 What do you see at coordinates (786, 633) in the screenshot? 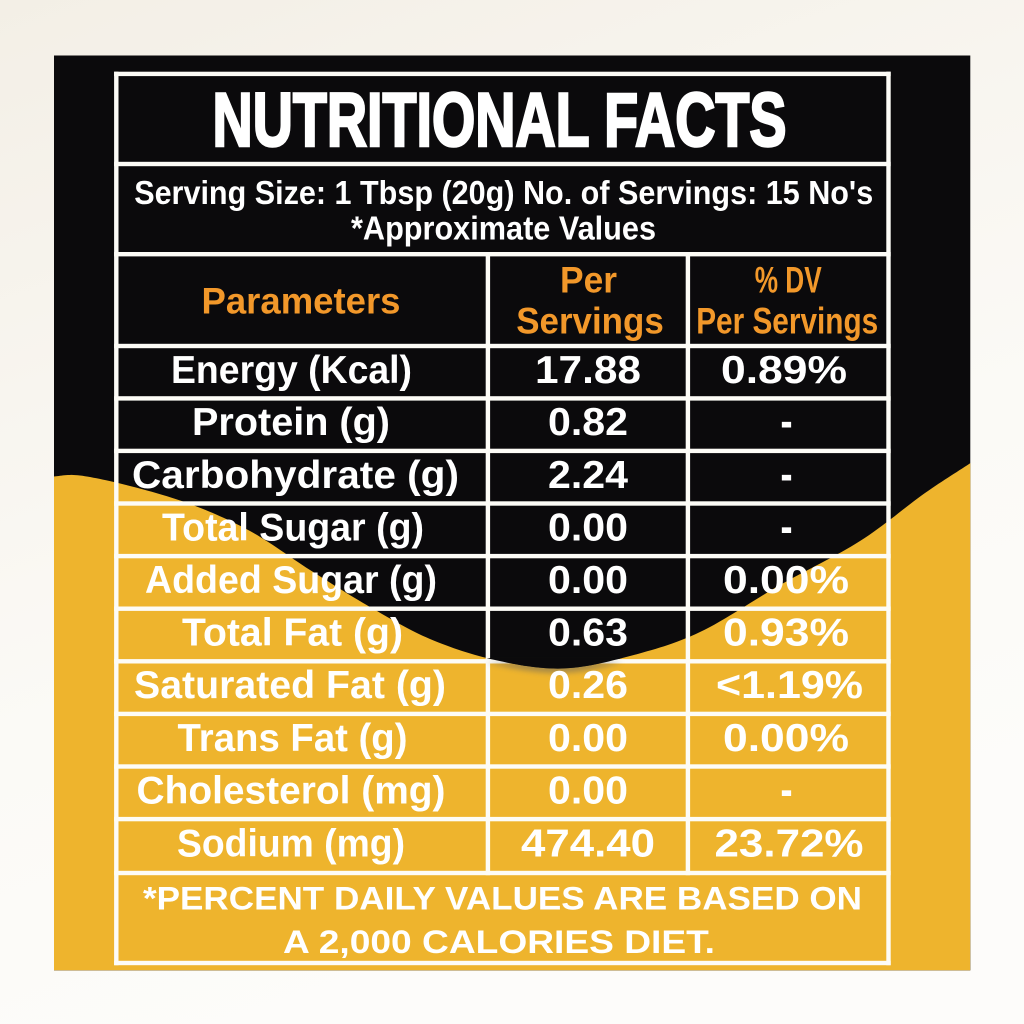
I see `svg-text: 0.93%` at bounding box center [786, 633].